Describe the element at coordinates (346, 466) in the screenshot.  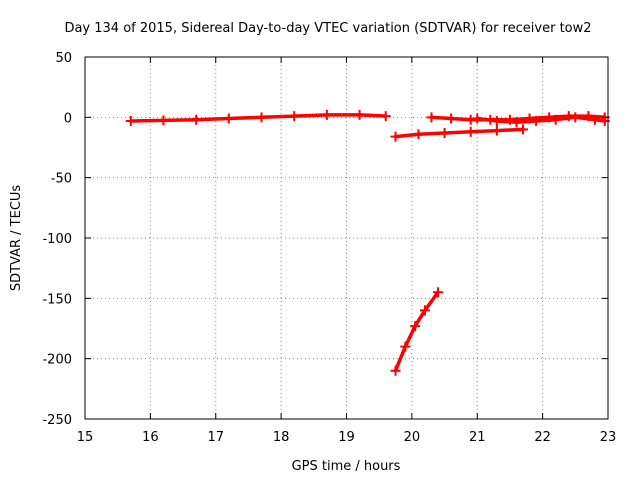
I see `x-axis-label: GPS time / hours` at that location.